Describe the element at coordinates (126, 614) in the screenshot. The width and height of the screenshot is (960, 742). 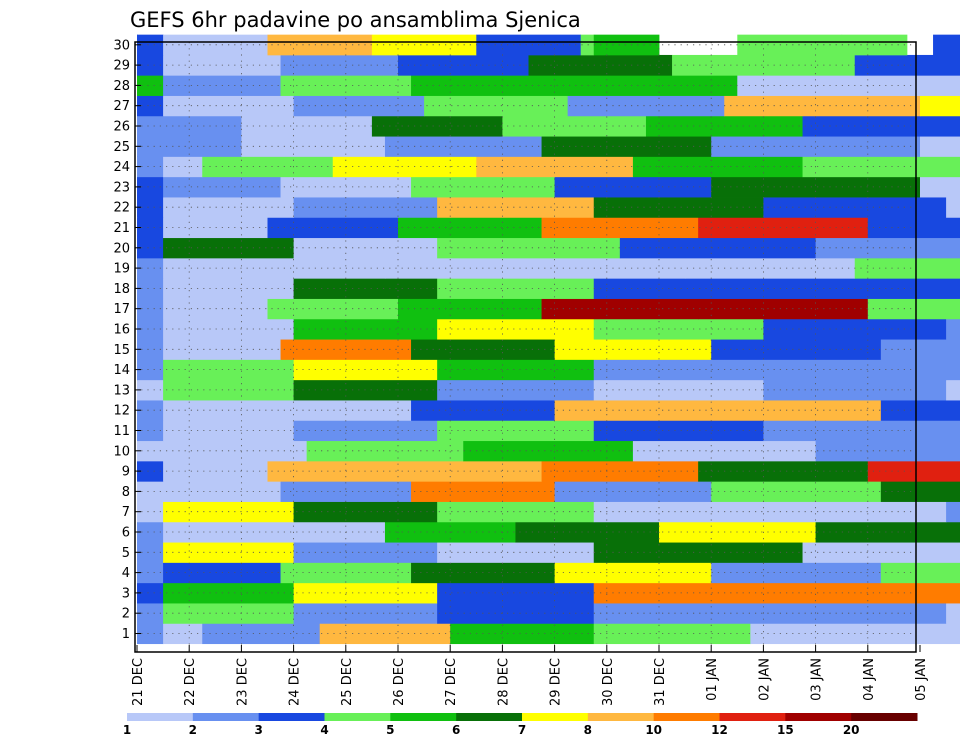
I see `y-tick-label: 2` at that location.